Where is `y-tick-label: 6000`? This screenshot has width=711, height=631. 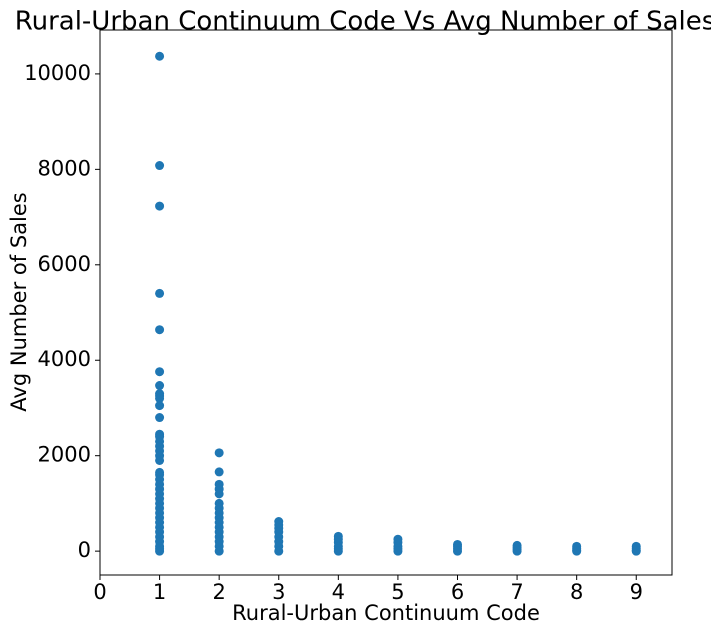
y-tick-label: 6000 is located at coordinates (64, 264).